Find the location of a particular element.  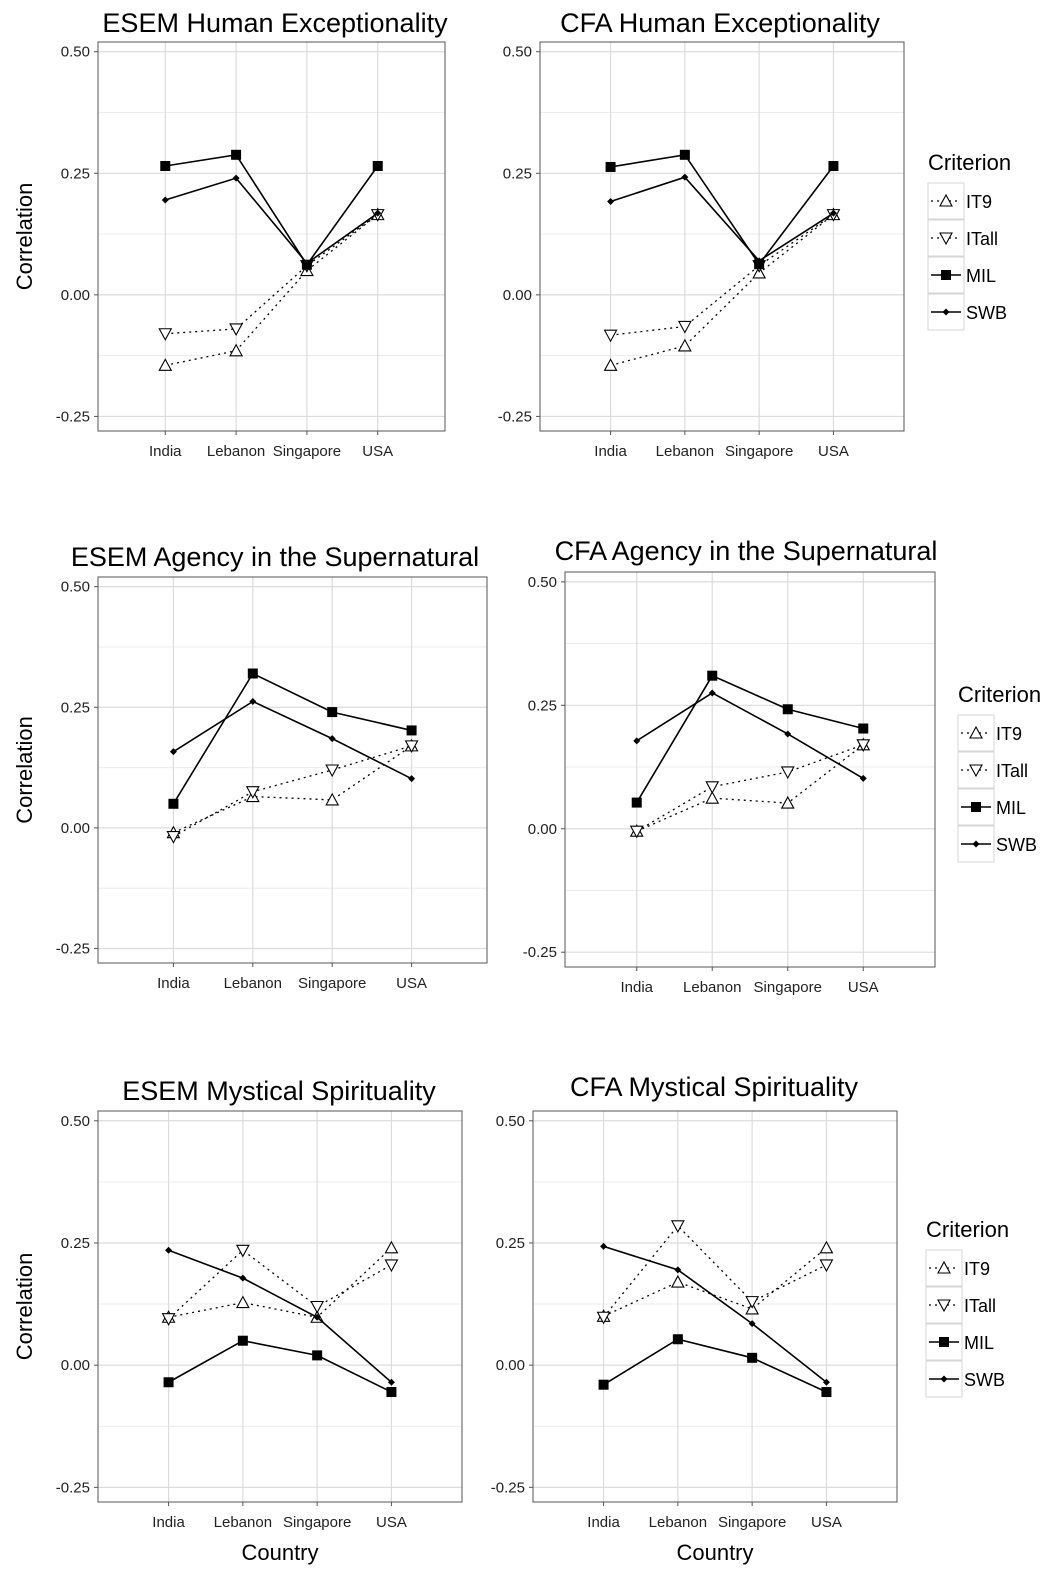

legend-item-label: ITall is located at coordinates (1012, 771).